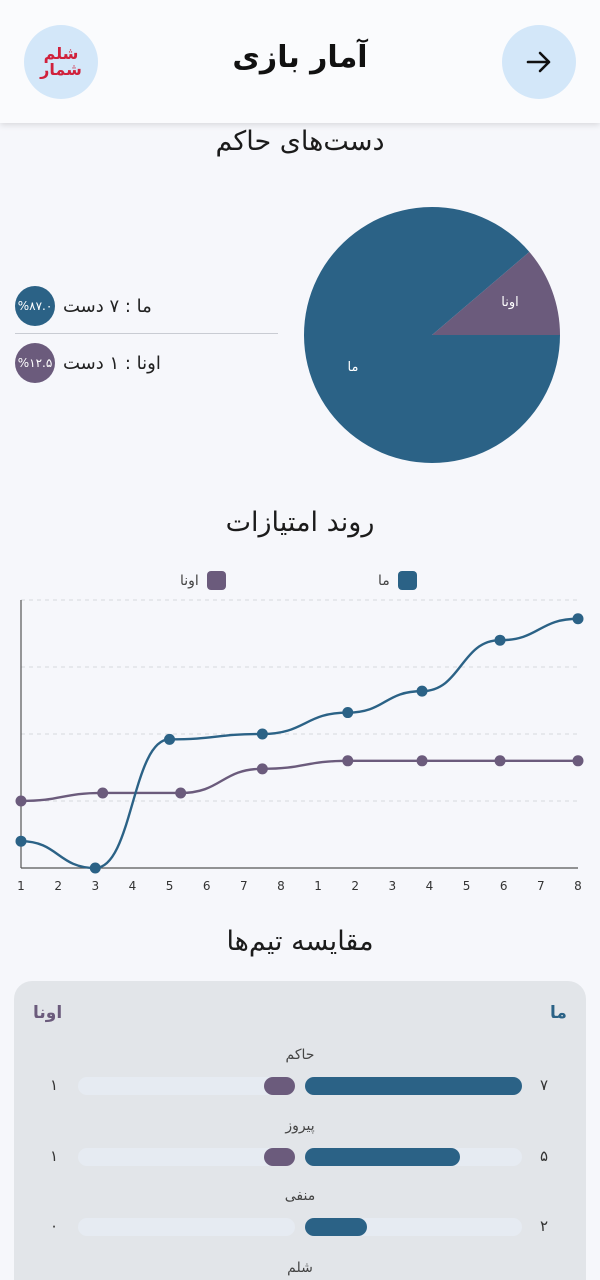  I want to click on compare-row-label: شلم, so click(300, 1268).